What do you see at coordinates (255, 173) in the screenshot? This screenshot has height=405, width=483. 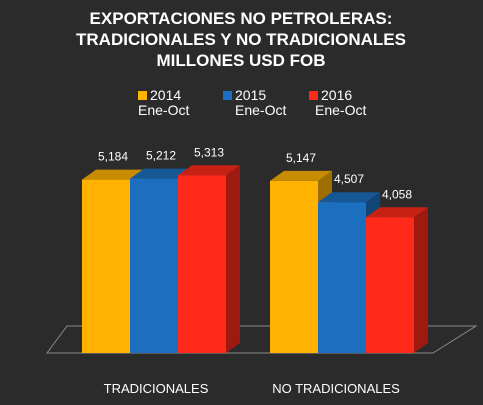 I see `value-labels: 5,184 5,212 5,313 5,147 4,507 4,058` at bounding box center [255, 173].